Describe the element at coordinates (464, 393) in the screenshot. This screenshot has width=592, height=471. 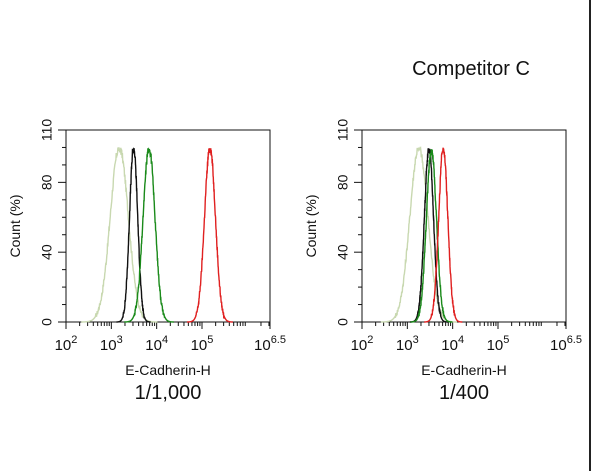
I see `dilution-label-right: 1/400` at that location.